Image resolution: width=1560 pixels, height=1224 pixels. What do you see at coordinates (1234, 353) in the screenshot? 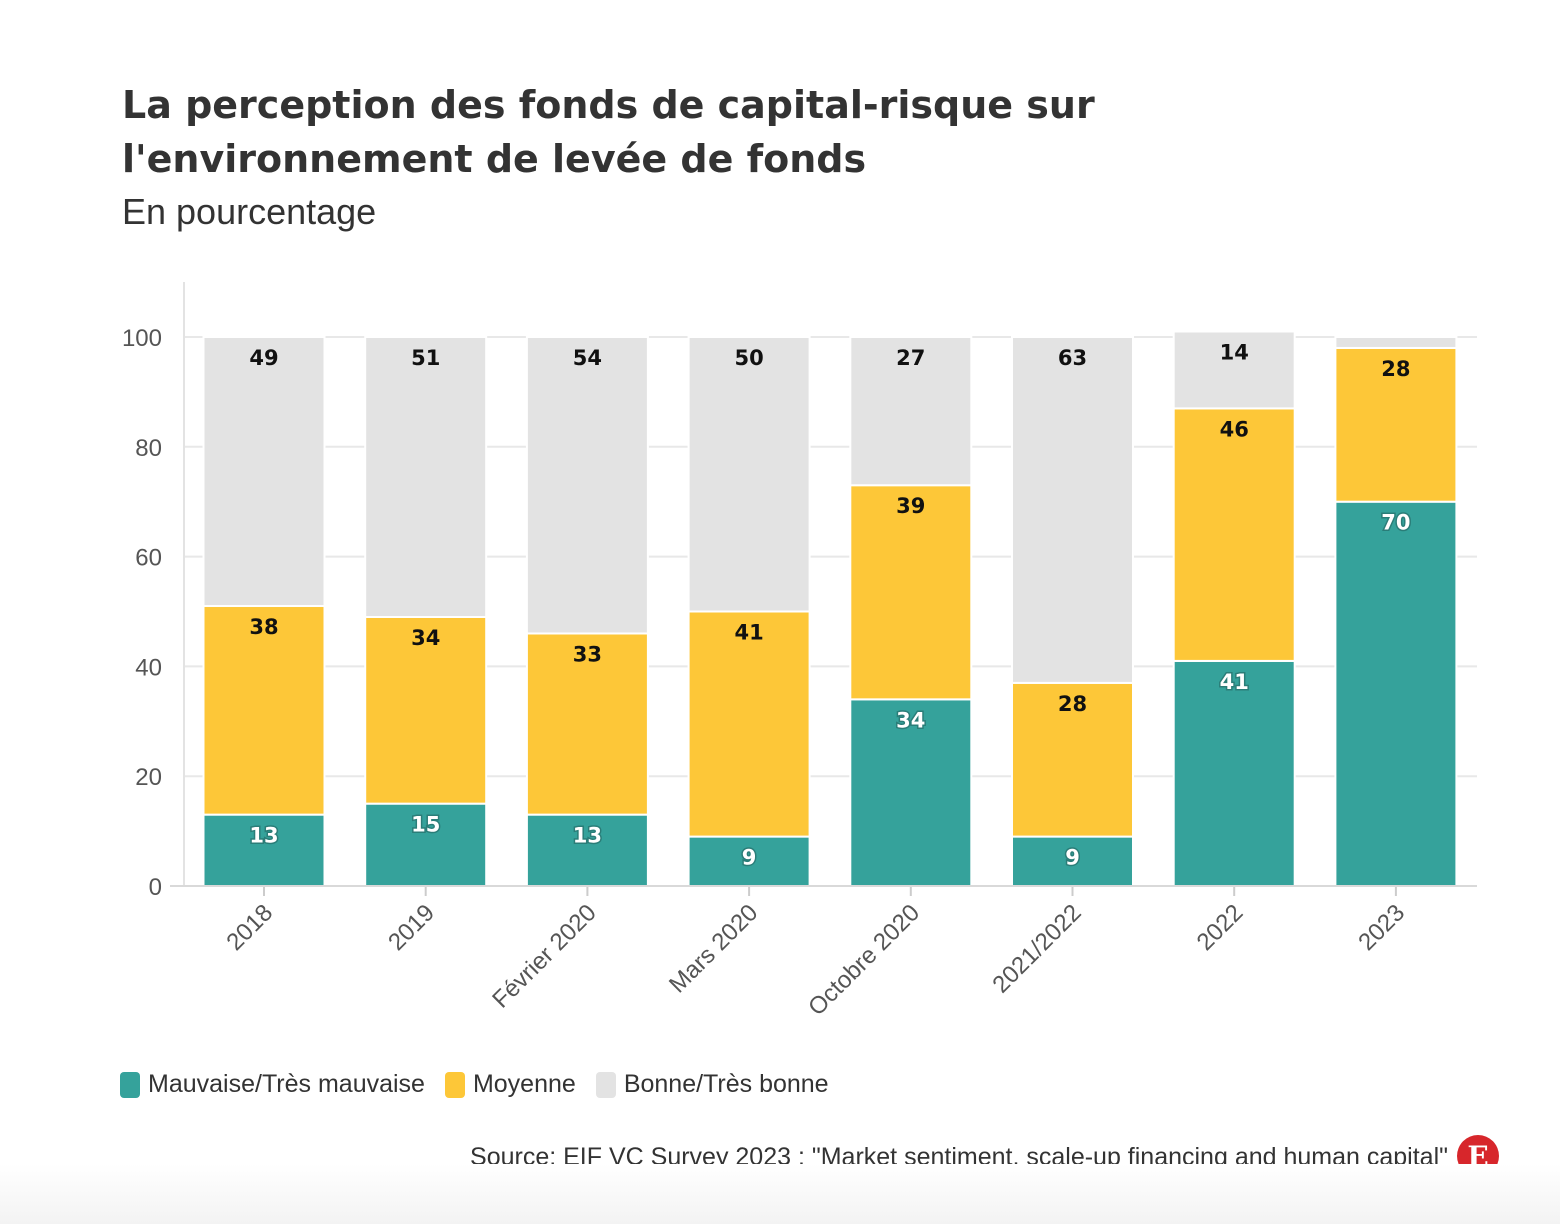
I see `bar-data-label: 14` at bounding box center [1234, 353].